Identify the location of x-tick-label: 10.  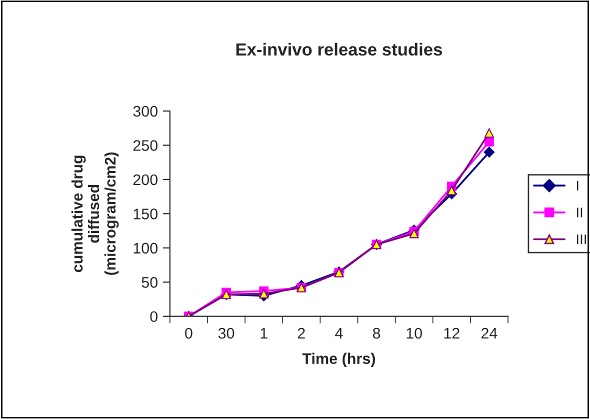
(414, 333).